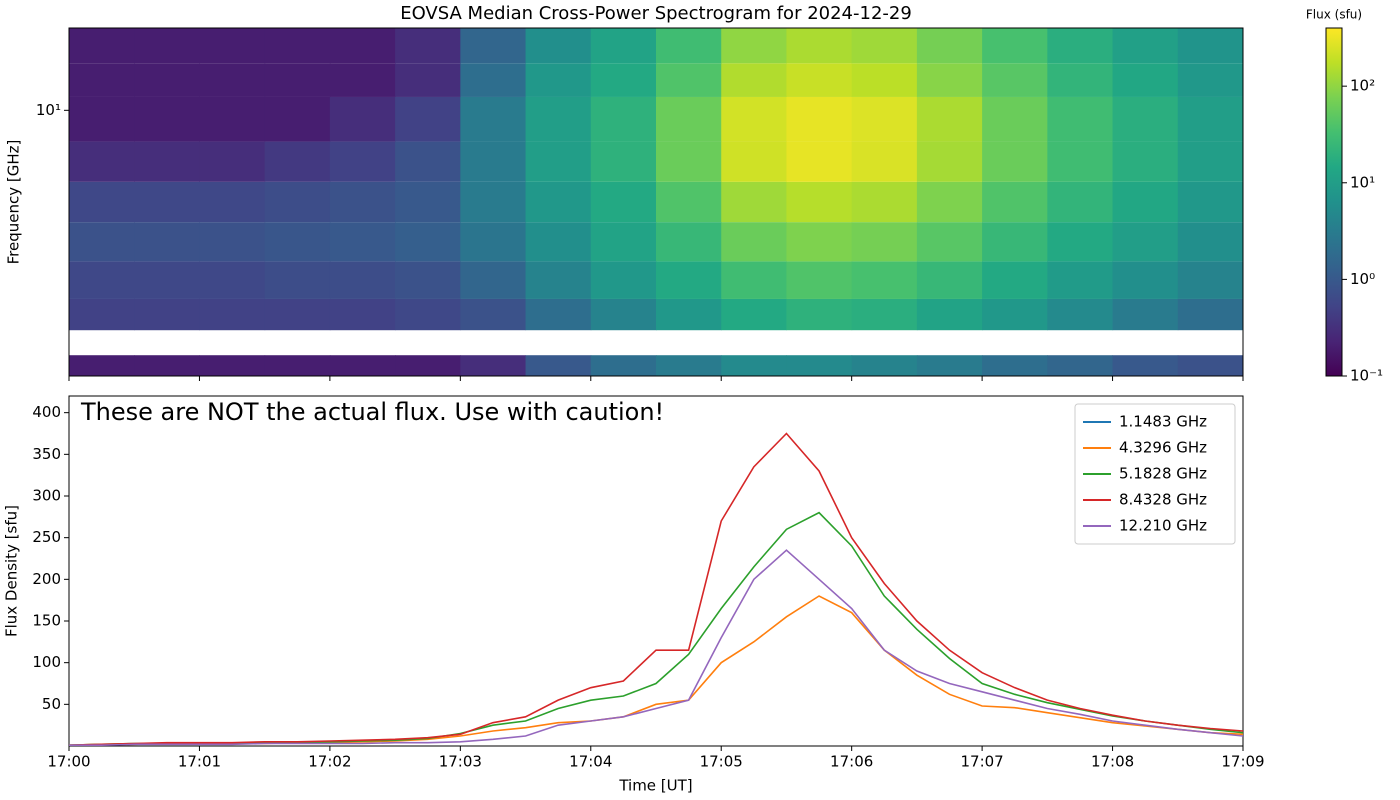  Describe the element at coordinates (329, 762) in the screenshot. I see `x-tick-label: 17:02` at that location.